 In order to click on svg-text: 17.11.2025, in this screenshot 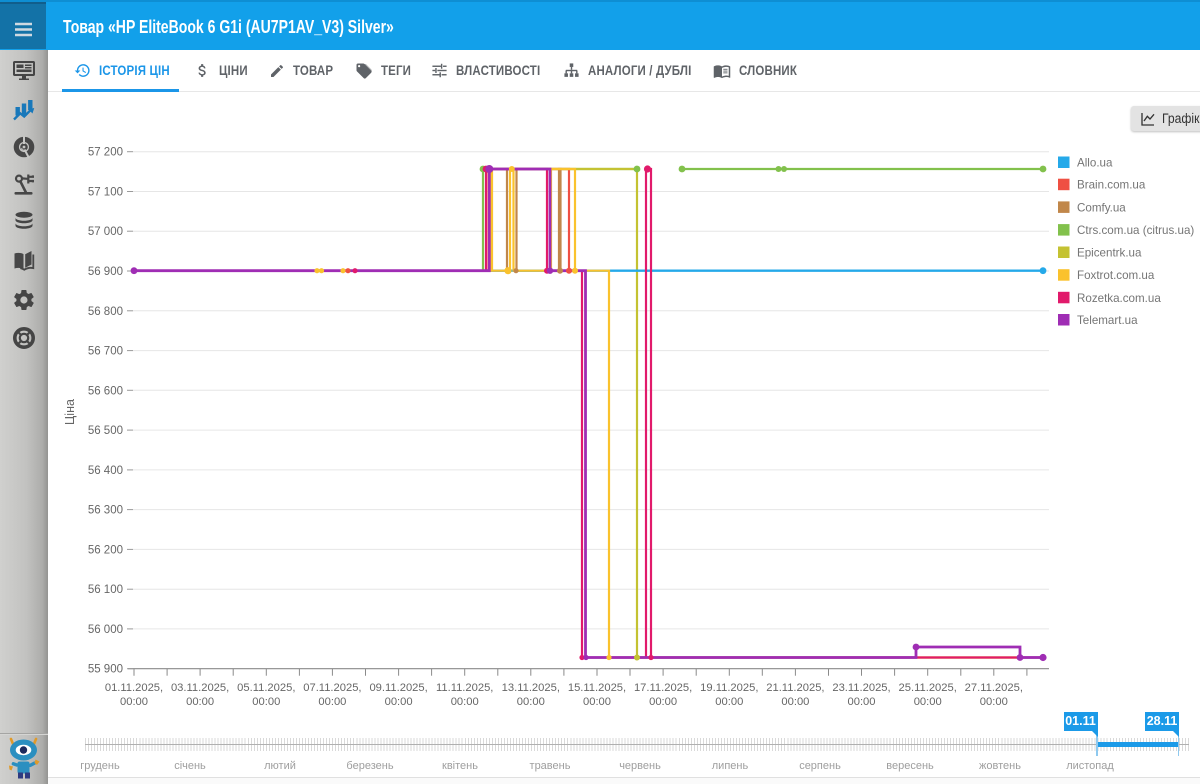, I will do `click(663, 688)`.